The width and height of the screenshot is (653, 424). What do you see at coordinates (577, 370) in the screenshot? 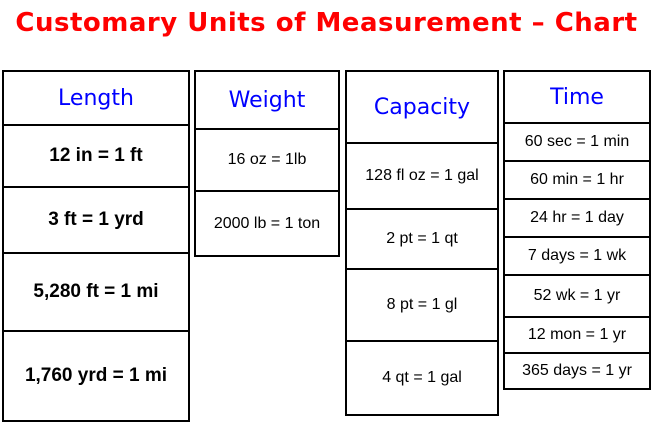
I see `time-row: 365 days = 1 yr` at bounding box center [577, 370].